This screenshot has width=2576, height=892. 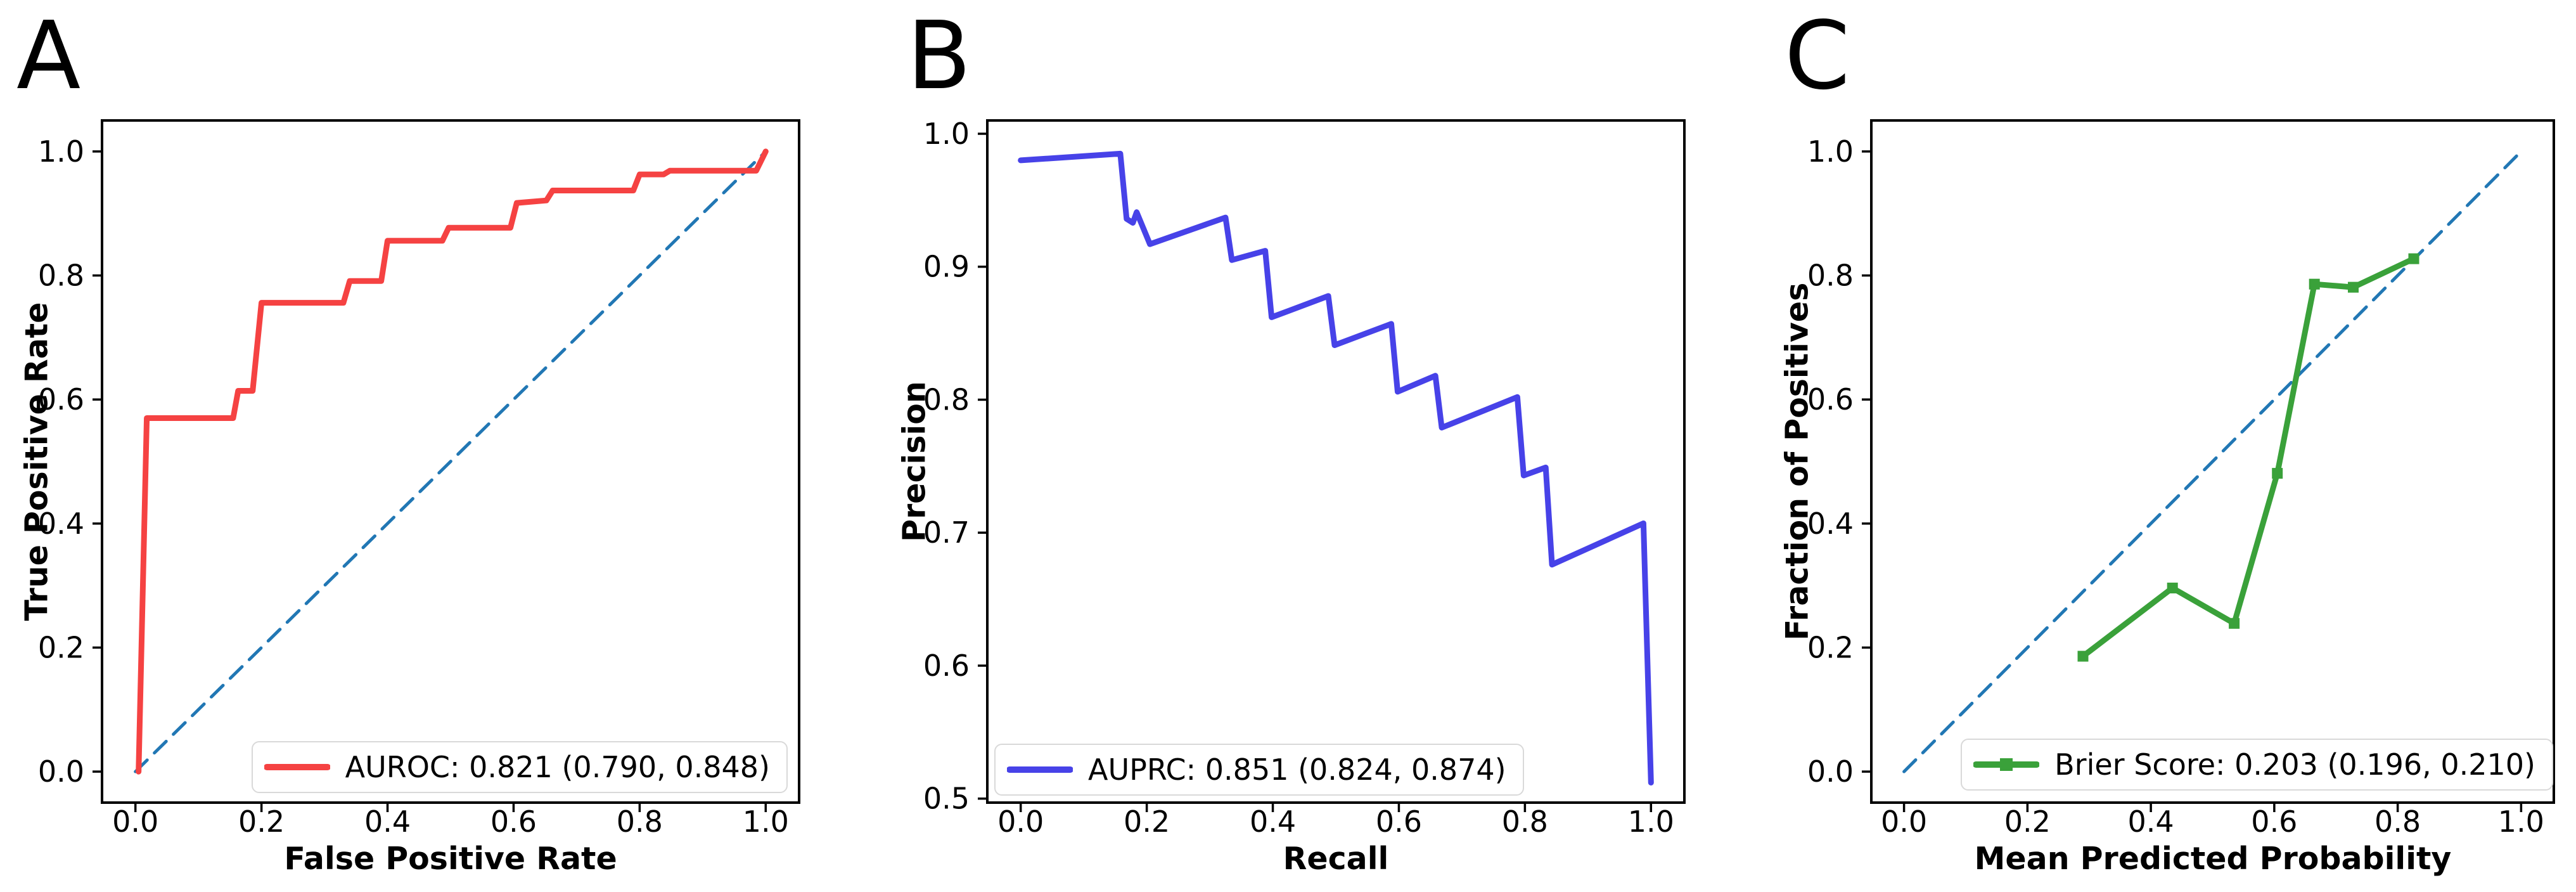 What do you see at coordinates (914, 461) in the screenshot?
I see `y-axis-label-precision: Precision` at bounding box center [914, 461].